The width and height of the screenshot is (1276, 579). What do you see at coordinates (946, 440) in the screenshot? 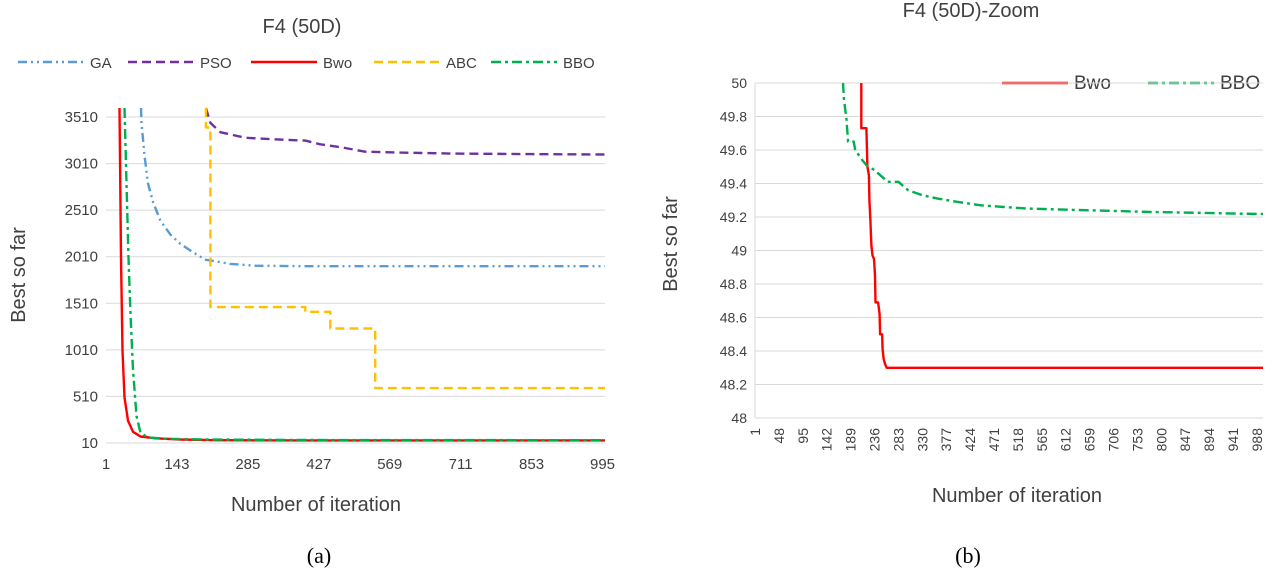
I see `x-tick-label: 377` at bounding box center [946, 440].